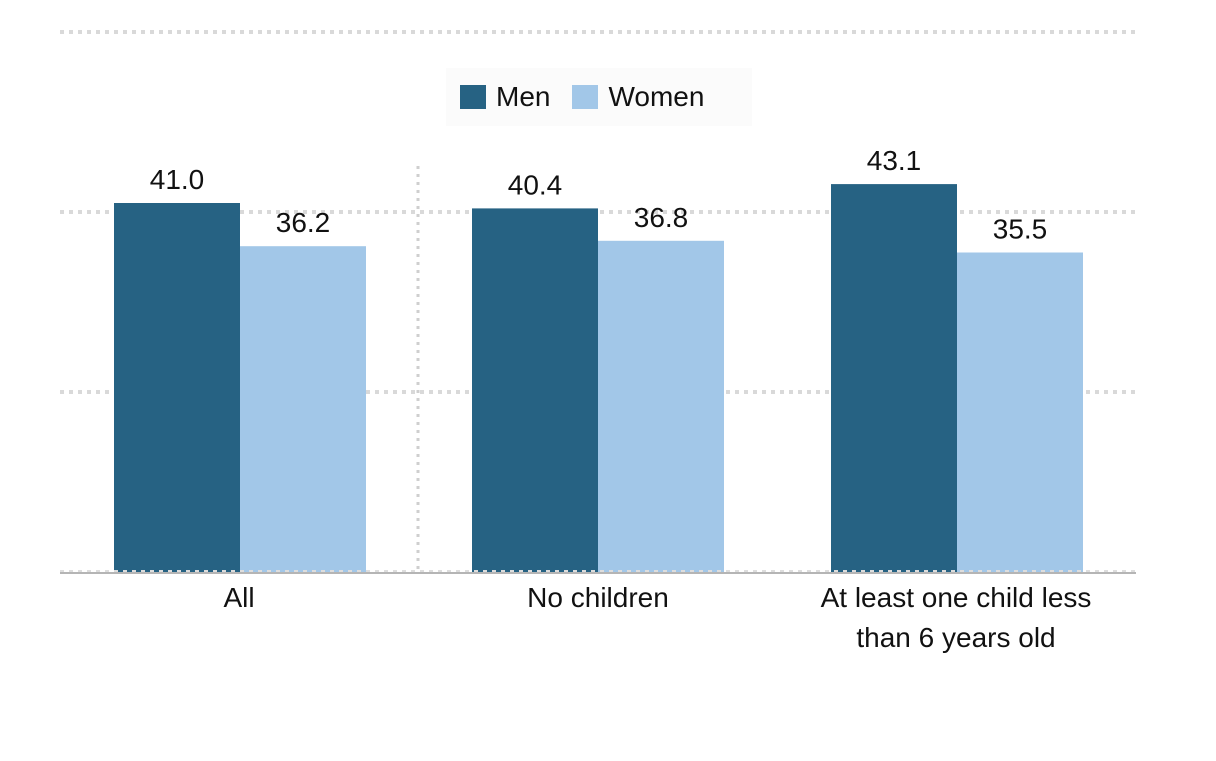 This screenshot has width=1216, height=761. I want to click on legend-label-women: Women, so click(656, 96).